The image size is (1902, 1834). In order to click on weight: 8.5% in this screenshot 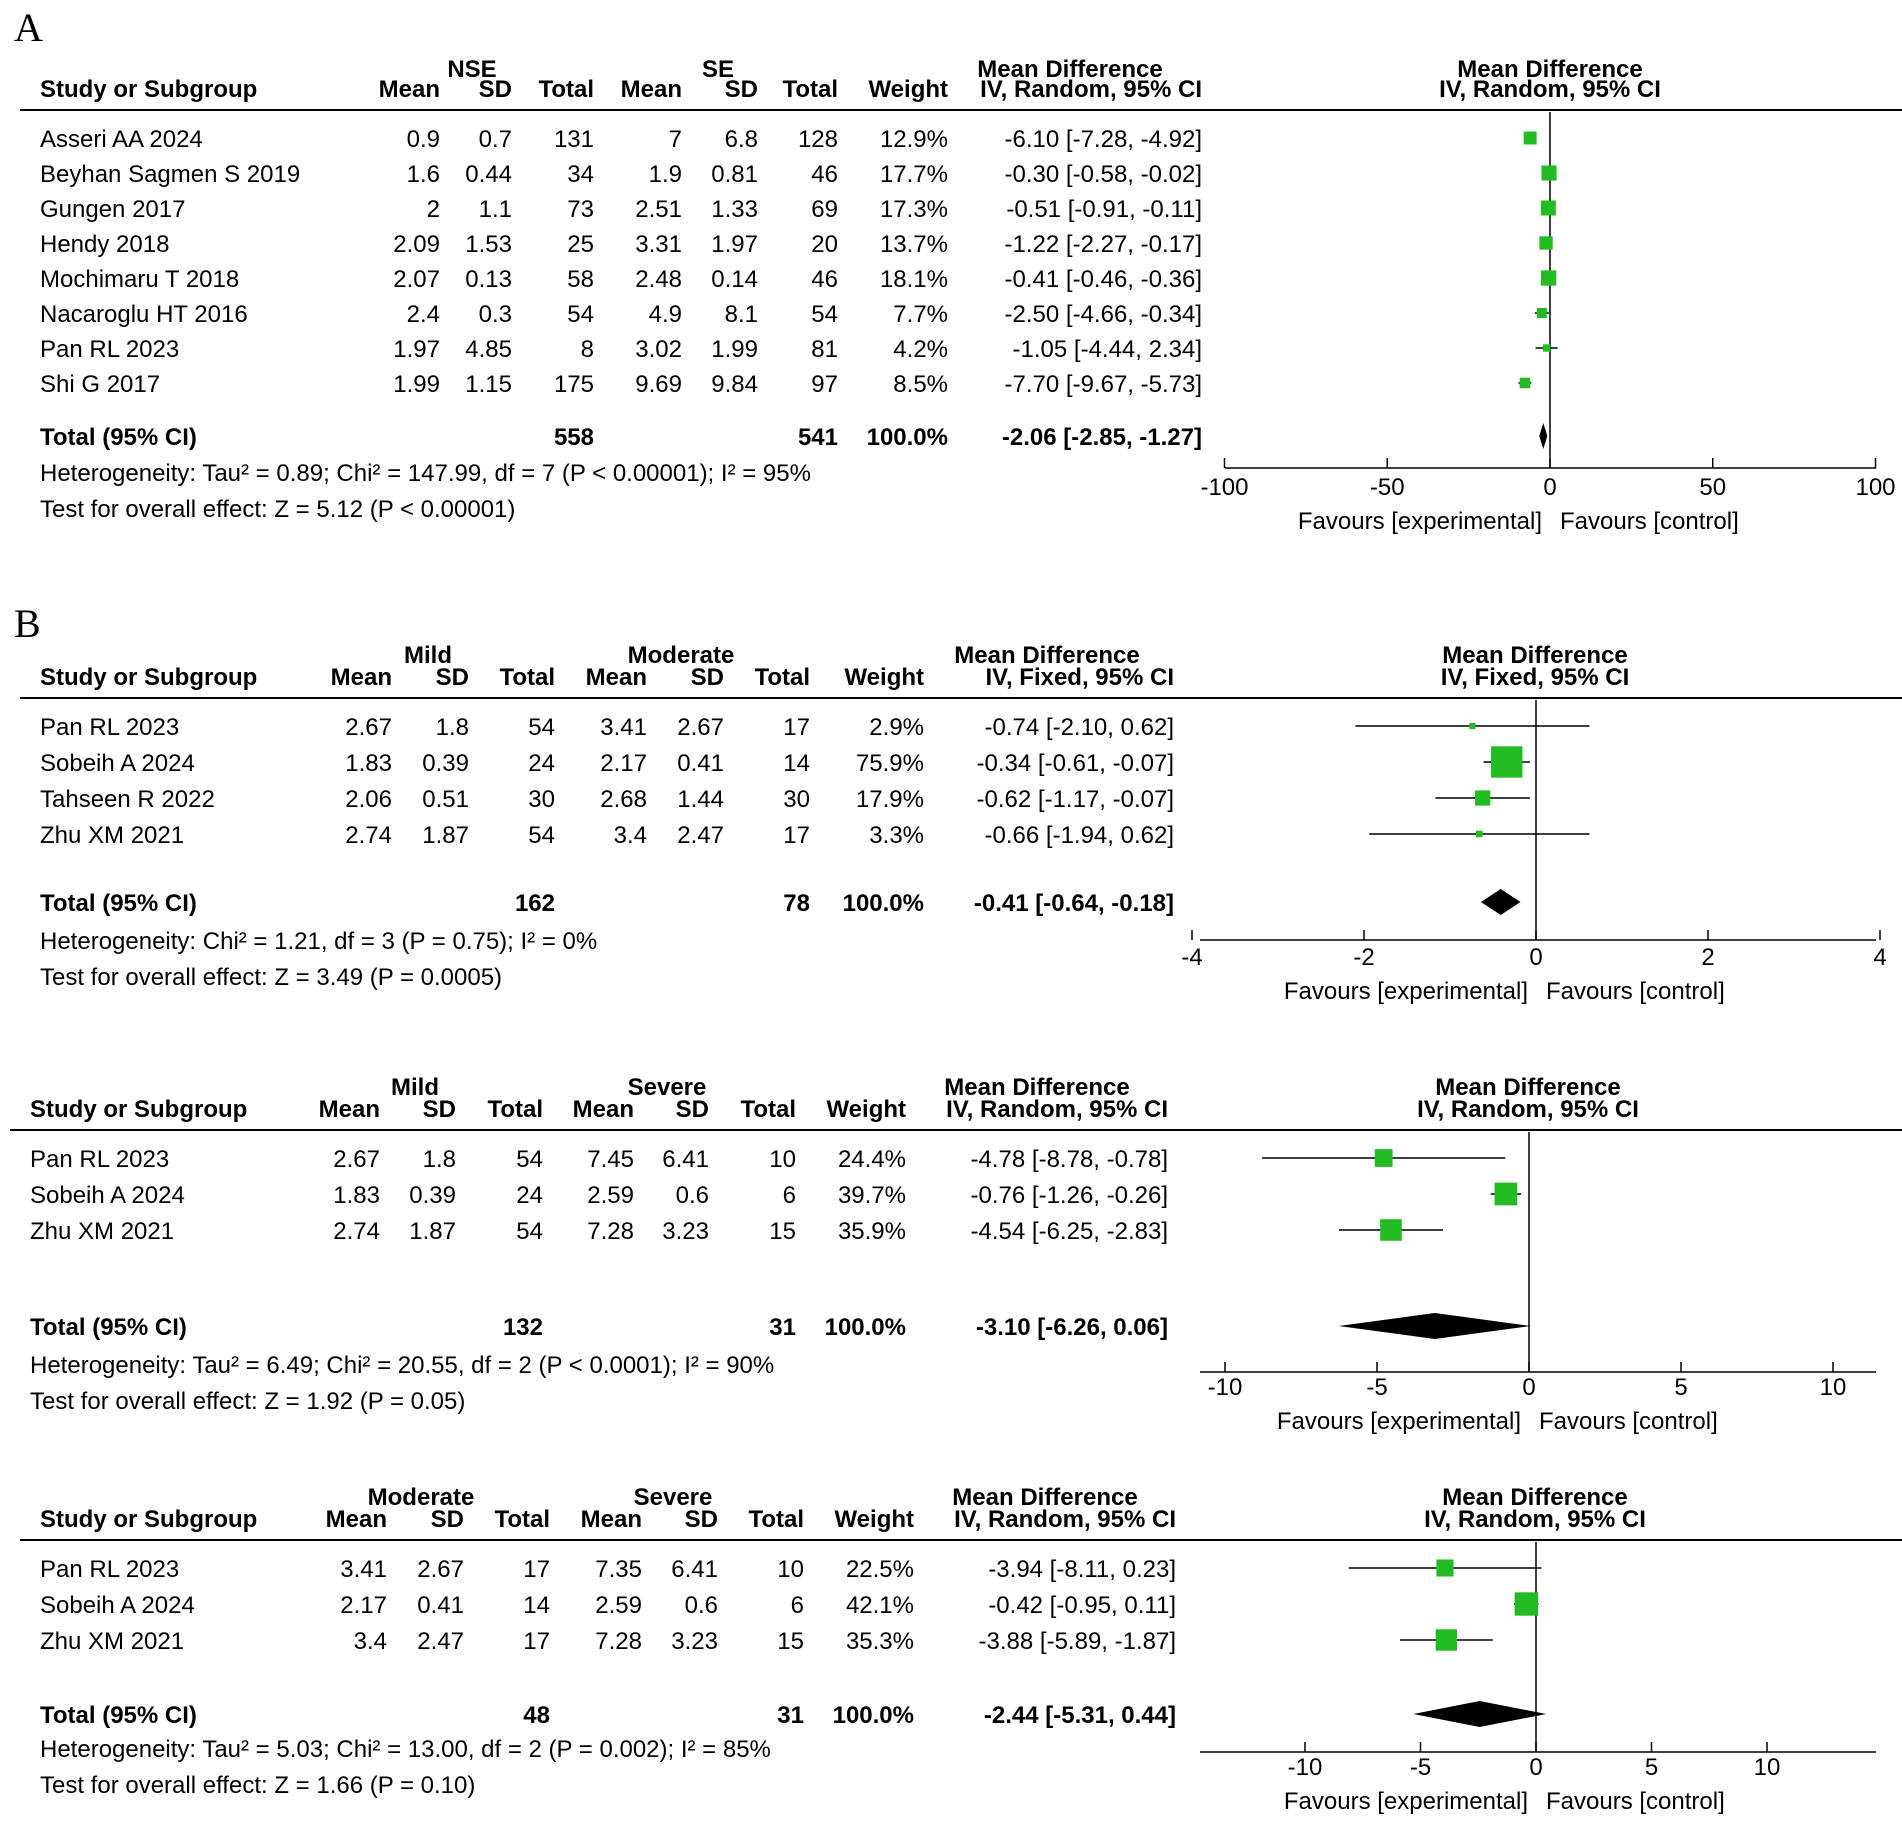, I will do `click(920, 384)`.